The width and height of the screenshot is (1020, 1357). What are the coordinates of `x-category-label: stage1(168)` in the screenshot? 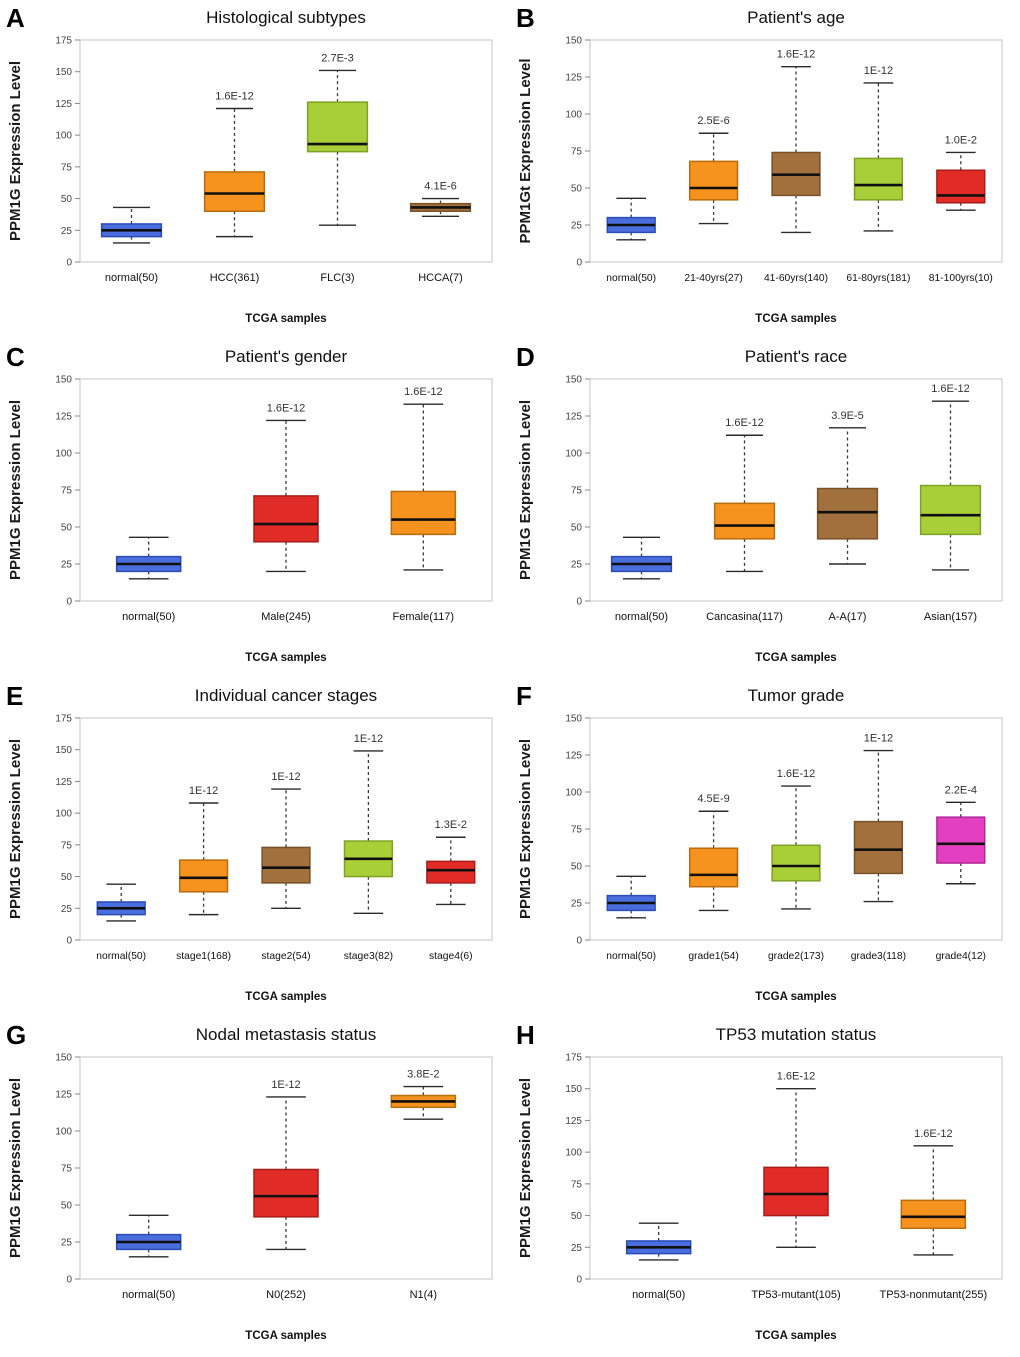 It's located at (203, 956).